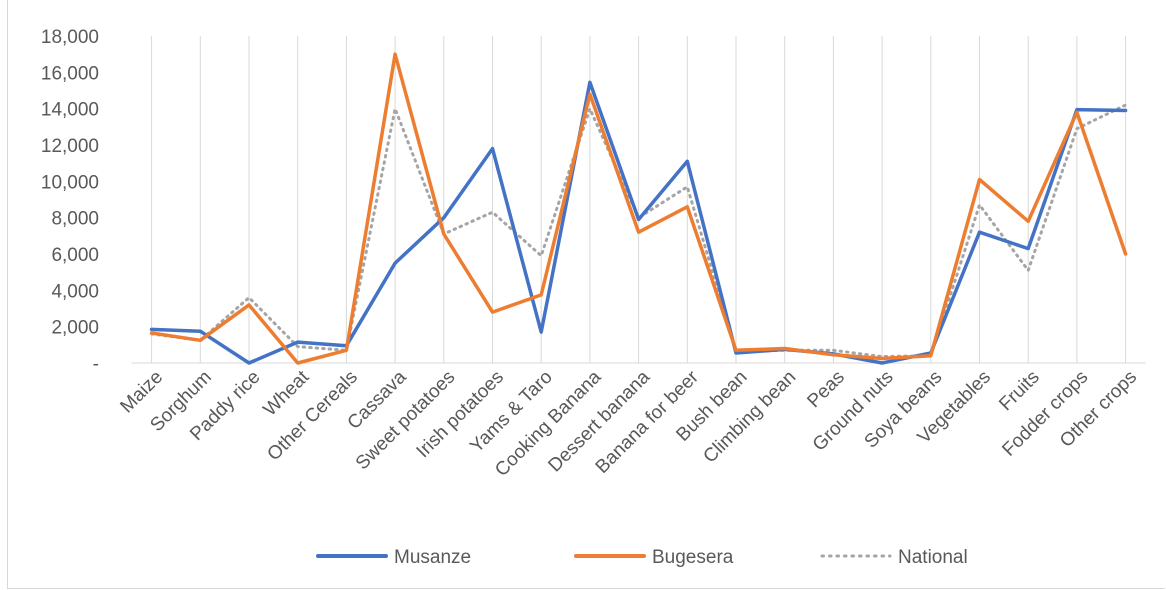 The height and width of the screenshot is (590, 1166). Describe the element at coordinates (693, 557) in the screenshot. I see `legend-label: Bugesera` at that location.